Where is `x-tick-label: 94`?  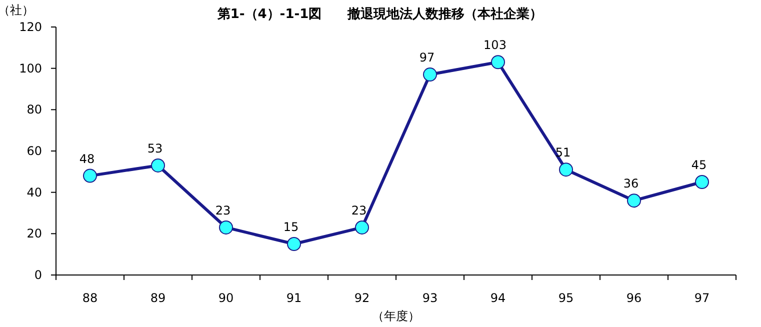
x-tick-label: 94 is located at coordinates (498, 298).